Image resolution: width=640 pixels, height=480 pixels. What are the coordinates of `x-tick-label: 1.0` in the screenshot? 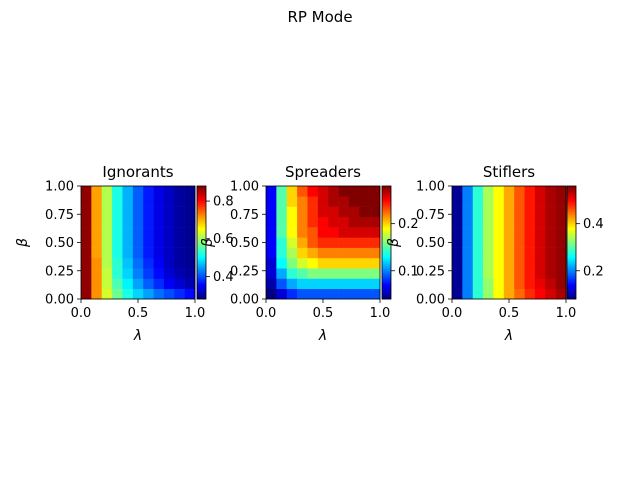 It's located at (195, 313).